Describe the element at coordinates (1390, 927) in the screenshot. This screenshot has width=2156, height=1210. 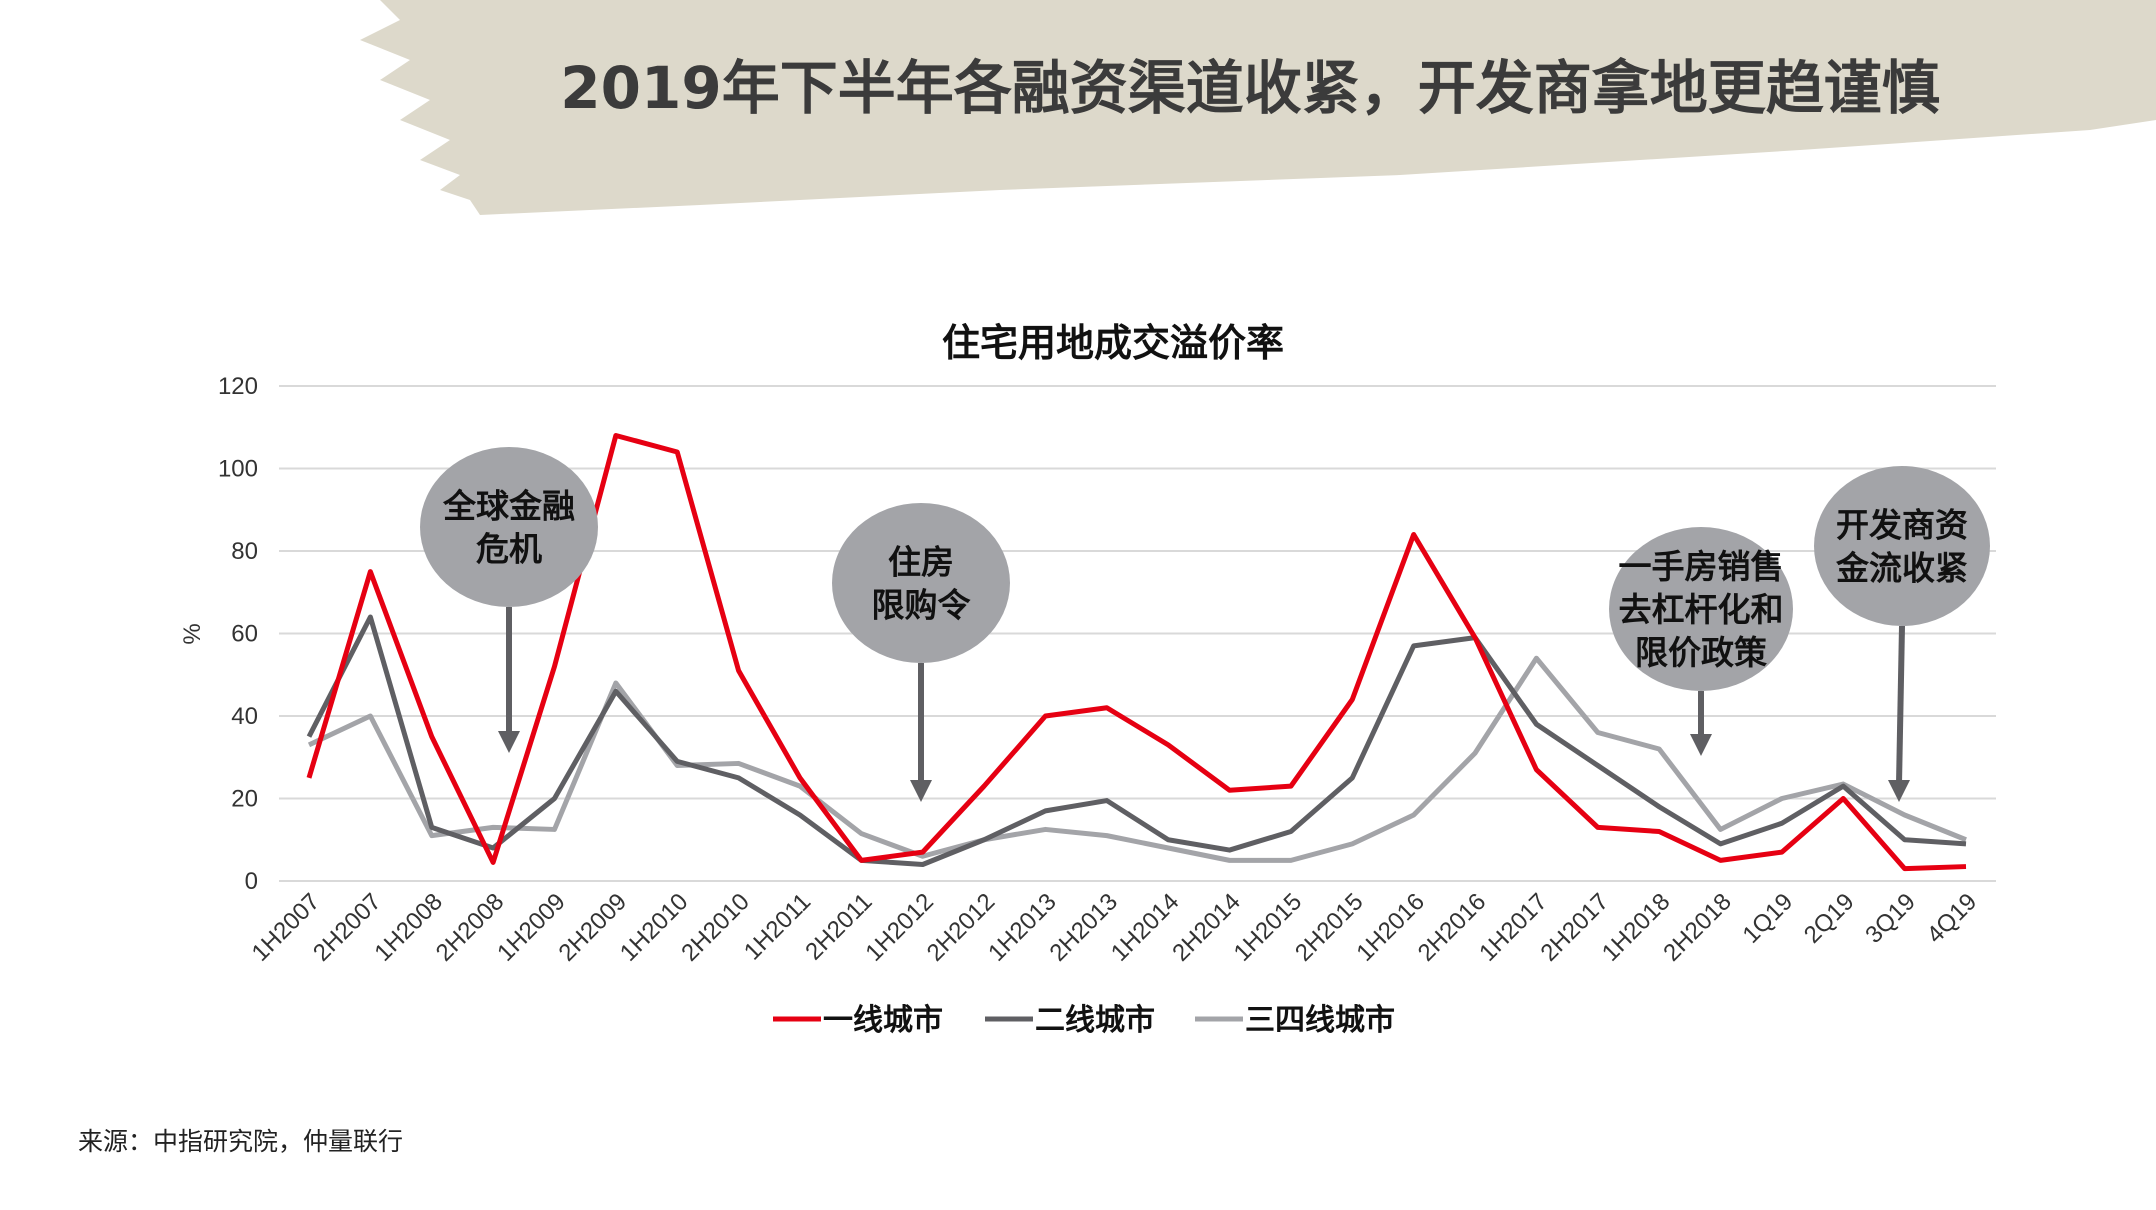
I see `x-tick-label: 1H2016` at that location.